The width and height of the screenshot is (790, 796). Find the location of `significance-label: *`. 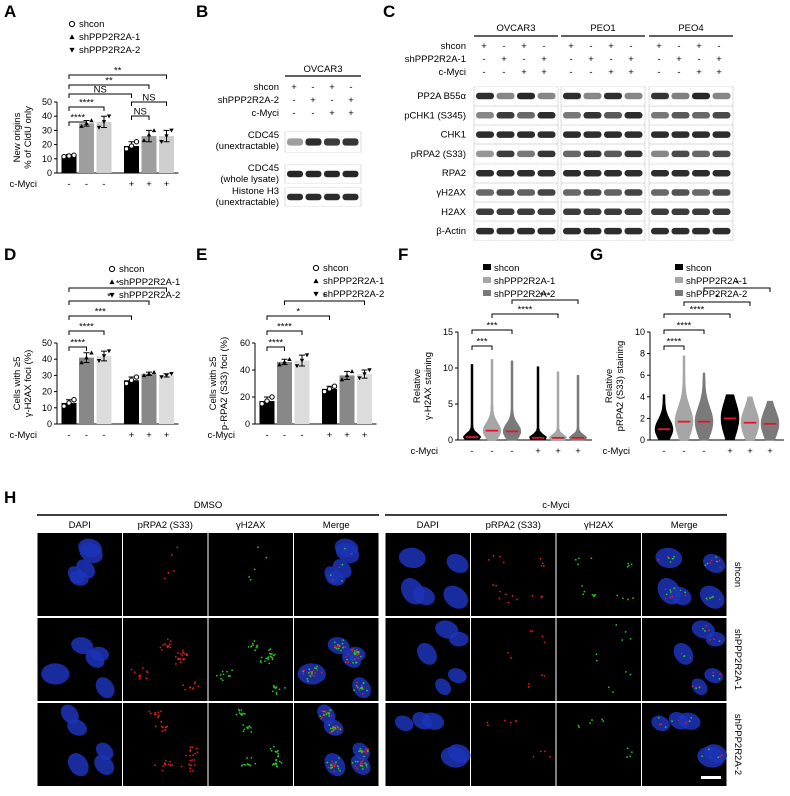

significance-label: * is located at coordinates (298, 312).